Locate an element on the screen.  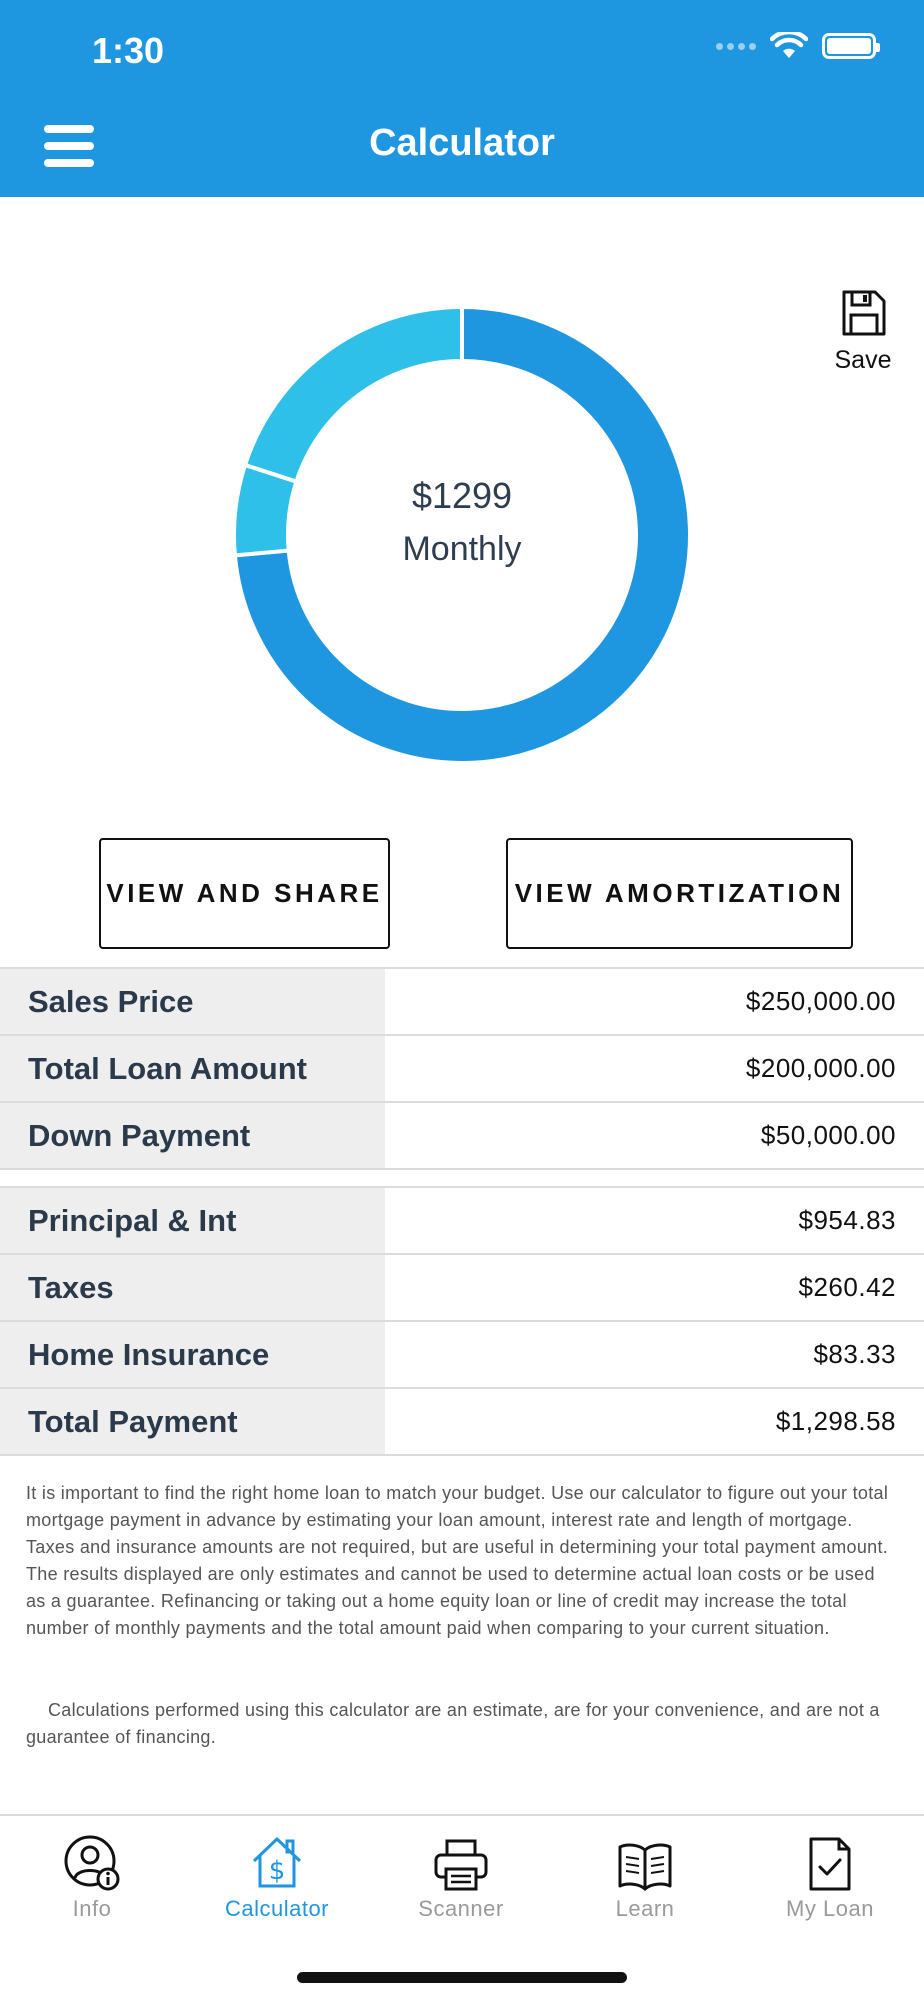
tab-label: Info is located at coordinates (92, 1908).